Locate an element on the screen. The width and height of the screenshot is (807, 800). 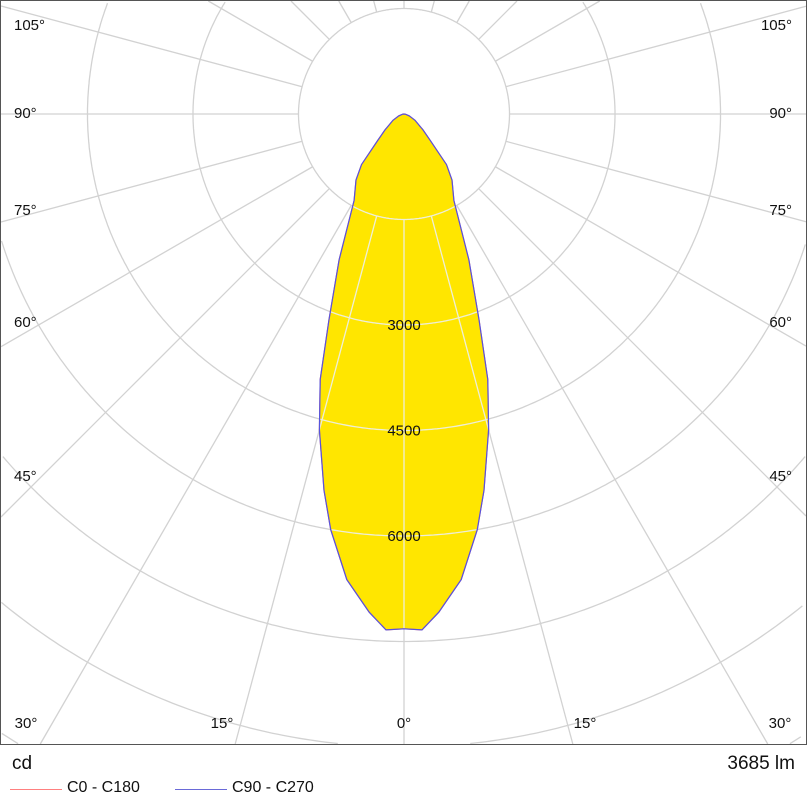
unit-label: cd is located at coordinates (22, 763).